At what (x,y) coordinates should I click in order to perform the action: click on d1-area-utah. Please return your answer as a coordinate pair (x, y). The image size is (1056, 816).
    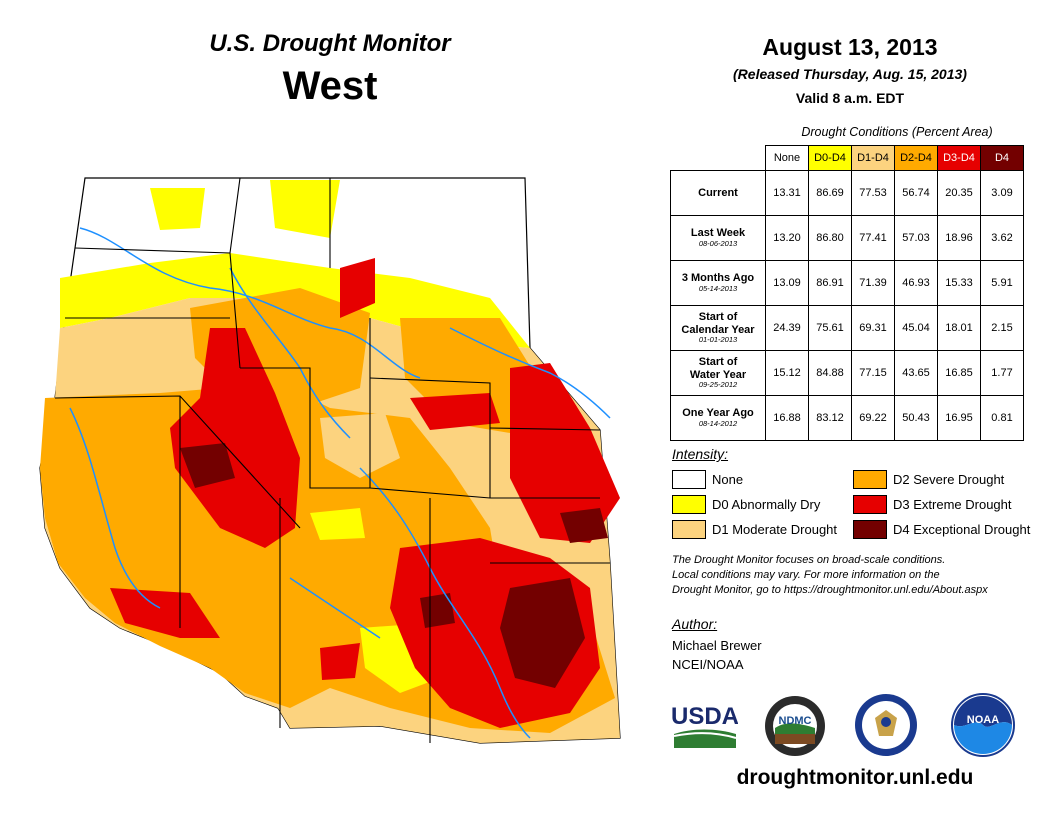
    Looking at the image, I should click on (360, 445).